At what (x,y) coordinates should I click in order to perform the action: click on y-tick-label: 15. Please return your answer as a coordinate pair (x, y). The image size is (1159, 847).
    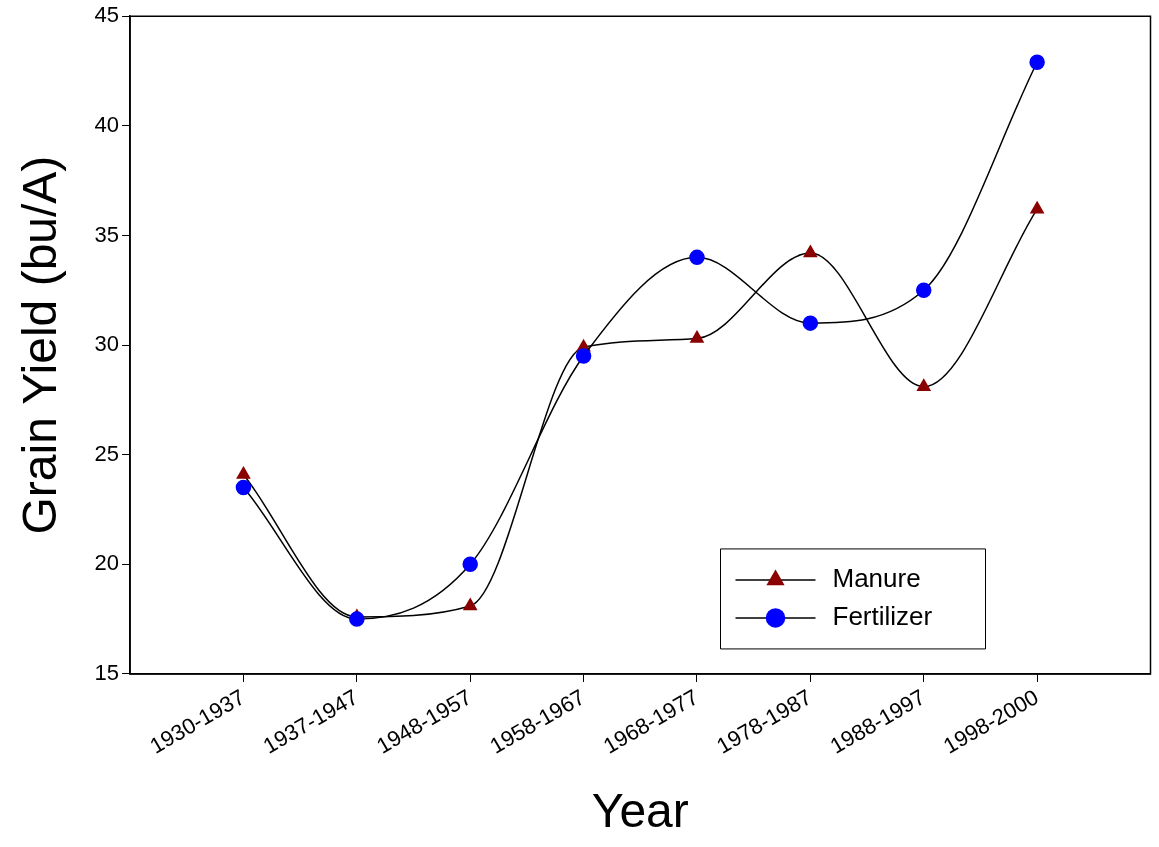
    Looking at the image, I should click on (107, 672).